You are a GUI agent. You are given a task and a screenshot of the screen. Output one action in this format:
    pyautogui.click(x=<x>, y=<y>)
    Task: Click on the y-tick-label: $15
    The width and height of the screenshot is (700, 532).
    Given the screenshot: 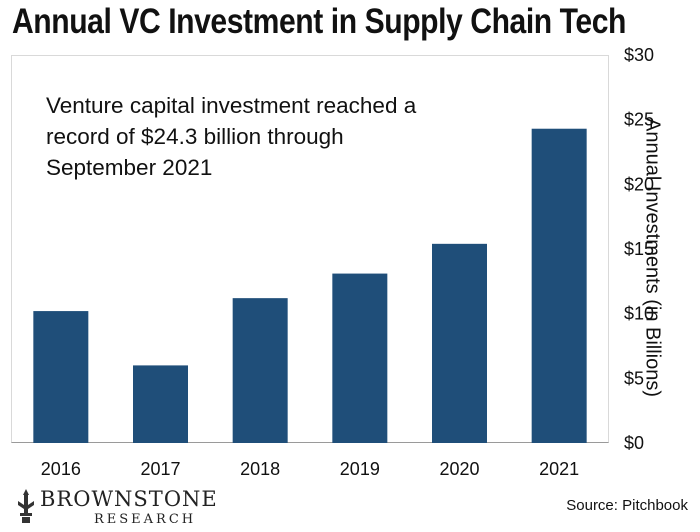 What is the action you would take?
    pyautogui.click(x=639, y=249)
    